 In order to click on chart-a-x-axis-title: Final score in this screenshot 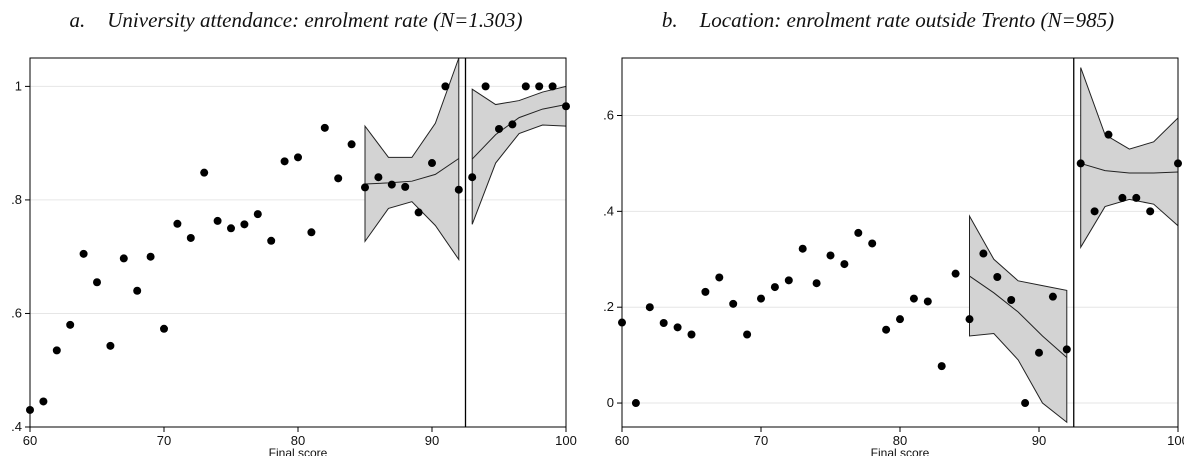, I will do `click(298, 451)`.